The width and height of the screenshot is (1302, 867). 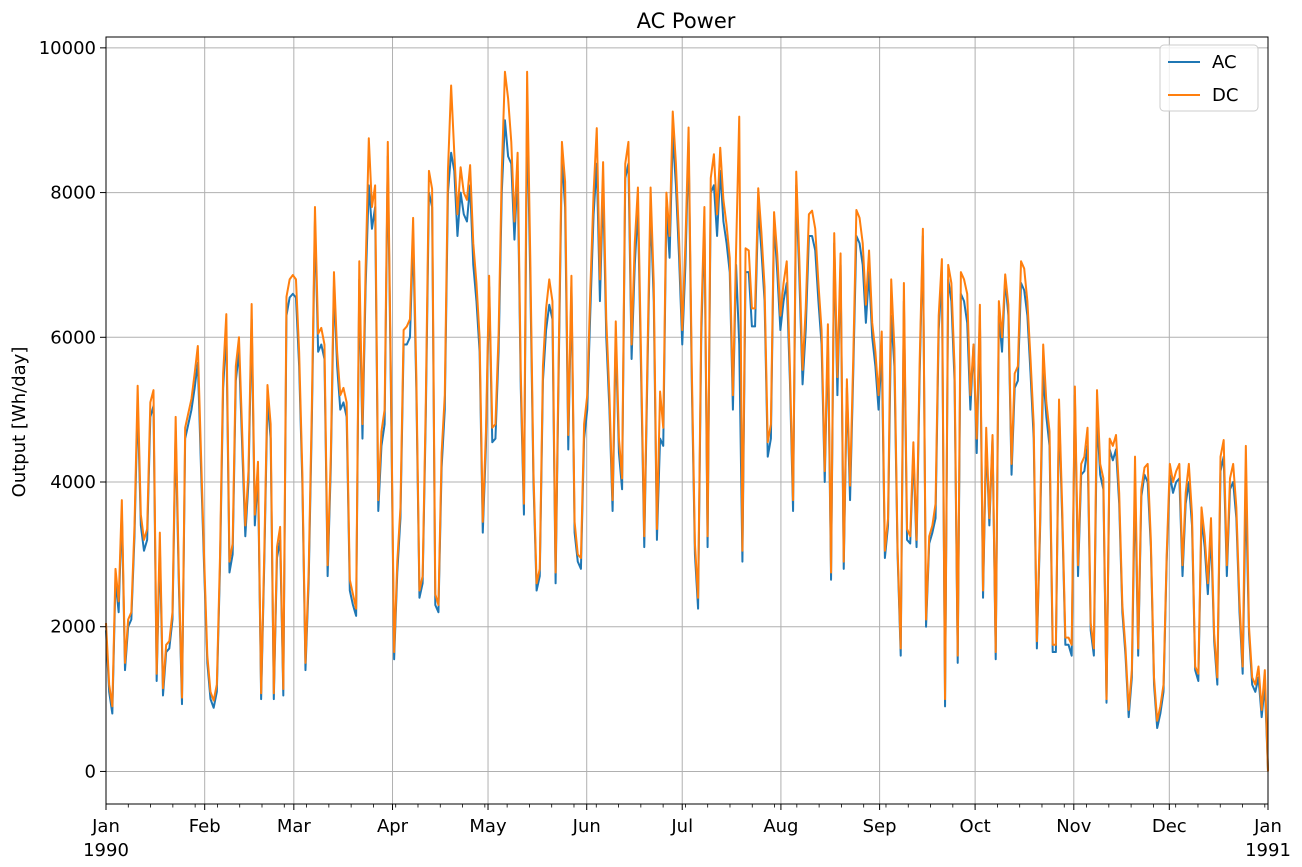 I want to click on y-axis-label: Output [Wh/day], so click(x=19, y=422).